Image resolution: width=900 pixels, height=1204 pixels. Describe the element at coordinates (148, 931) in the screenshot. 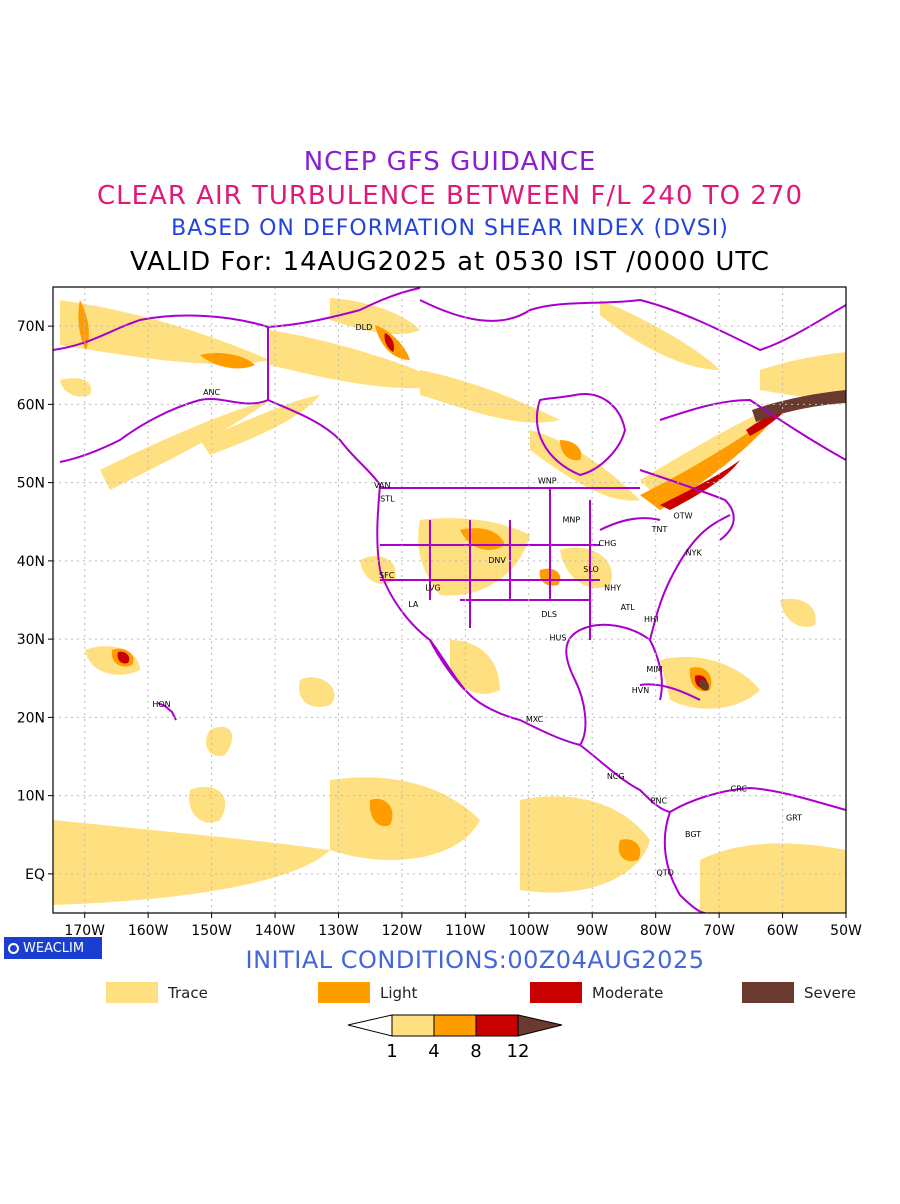

I see `x-tick-label: 160W` at that location.